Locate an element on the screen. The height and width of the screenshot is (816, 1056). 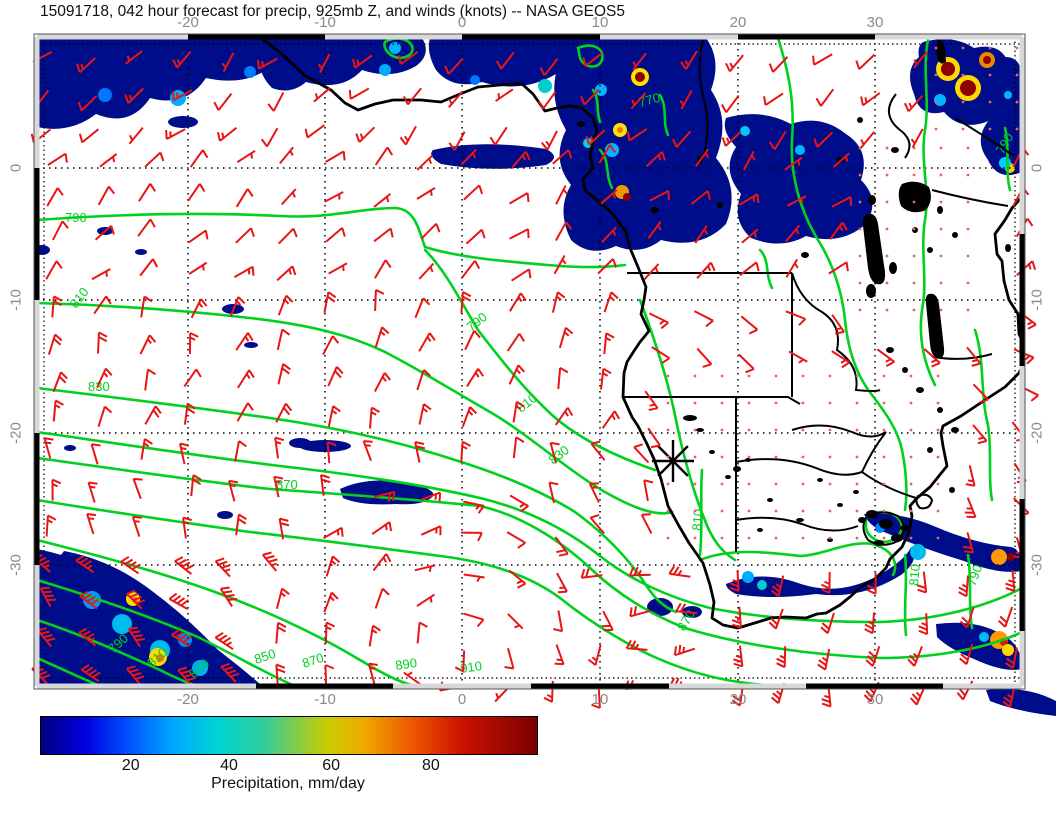
contour-label-830: 830 is located at coordinates (99, 386).